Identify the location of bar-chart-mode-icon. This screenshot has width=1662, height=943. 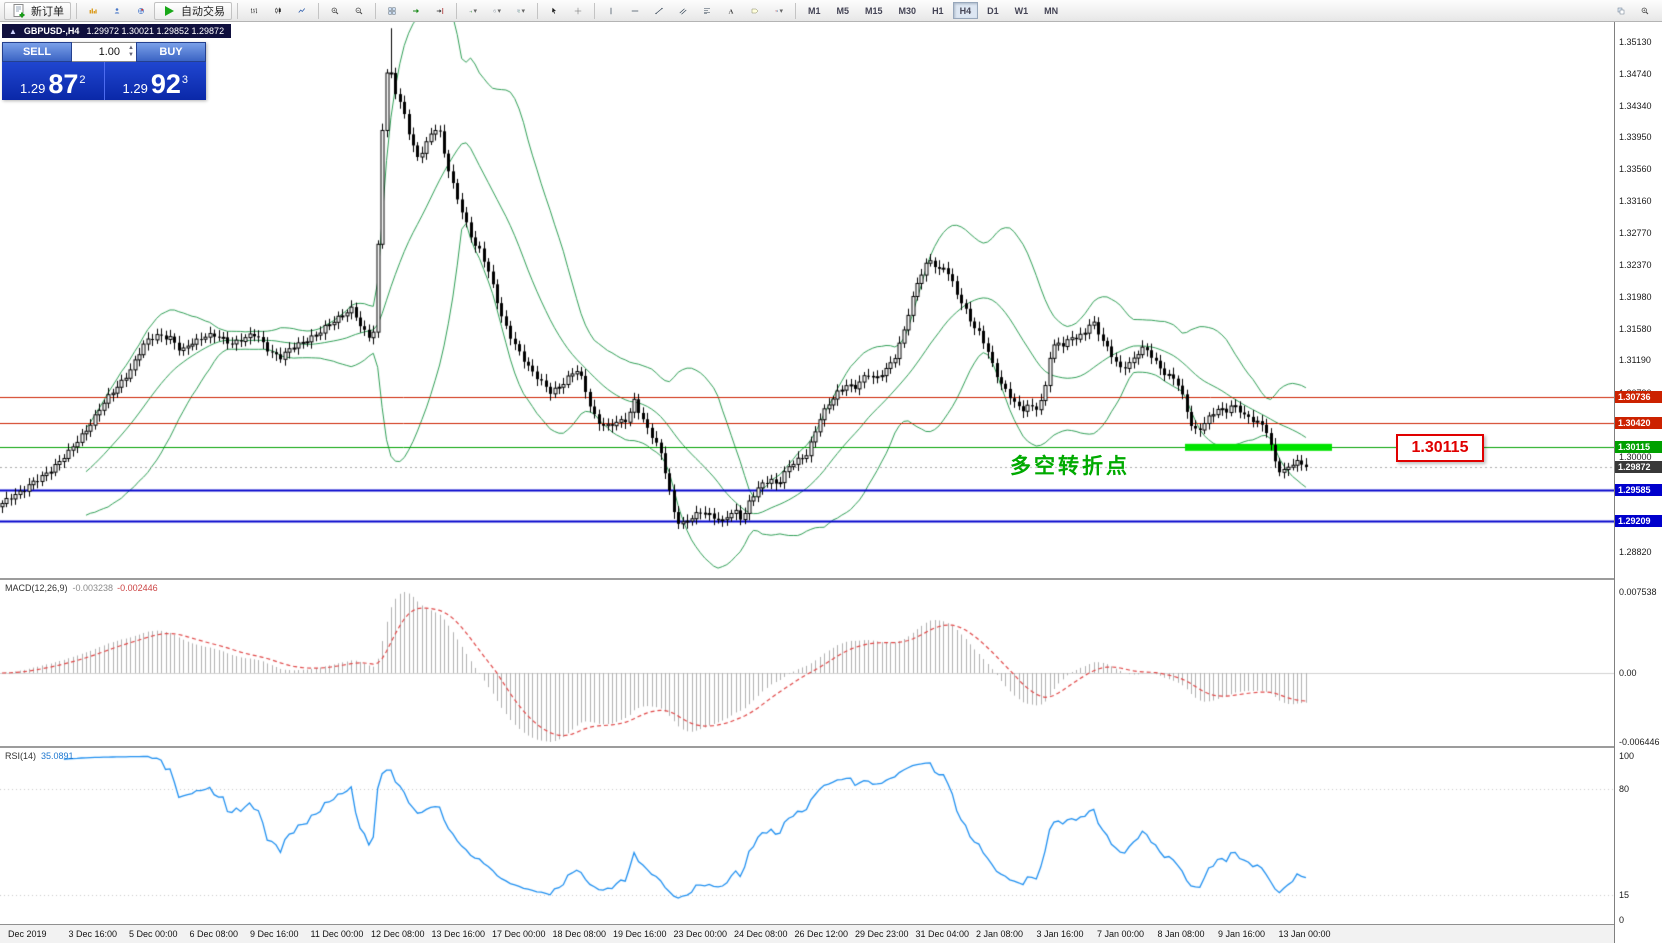
(254, 11).